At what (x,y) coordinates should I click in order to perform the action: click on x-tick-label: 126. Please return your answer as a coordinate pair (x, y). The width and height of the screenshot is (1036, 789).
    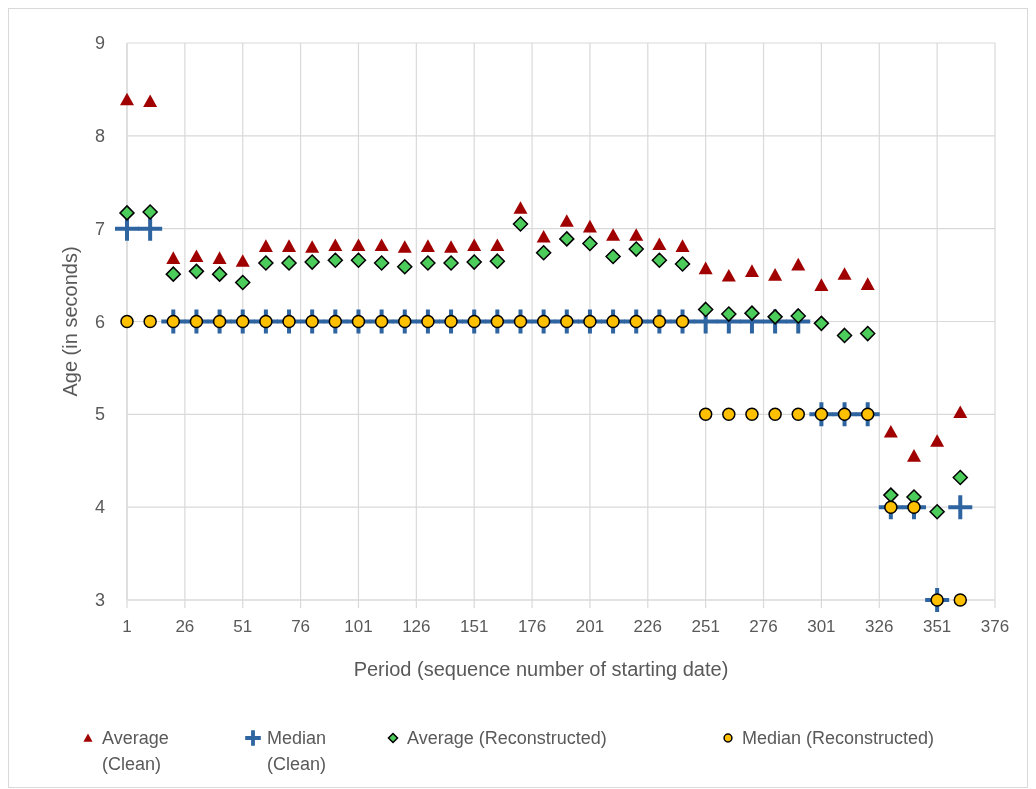
    Looking at the image, I should click on (416, 626).